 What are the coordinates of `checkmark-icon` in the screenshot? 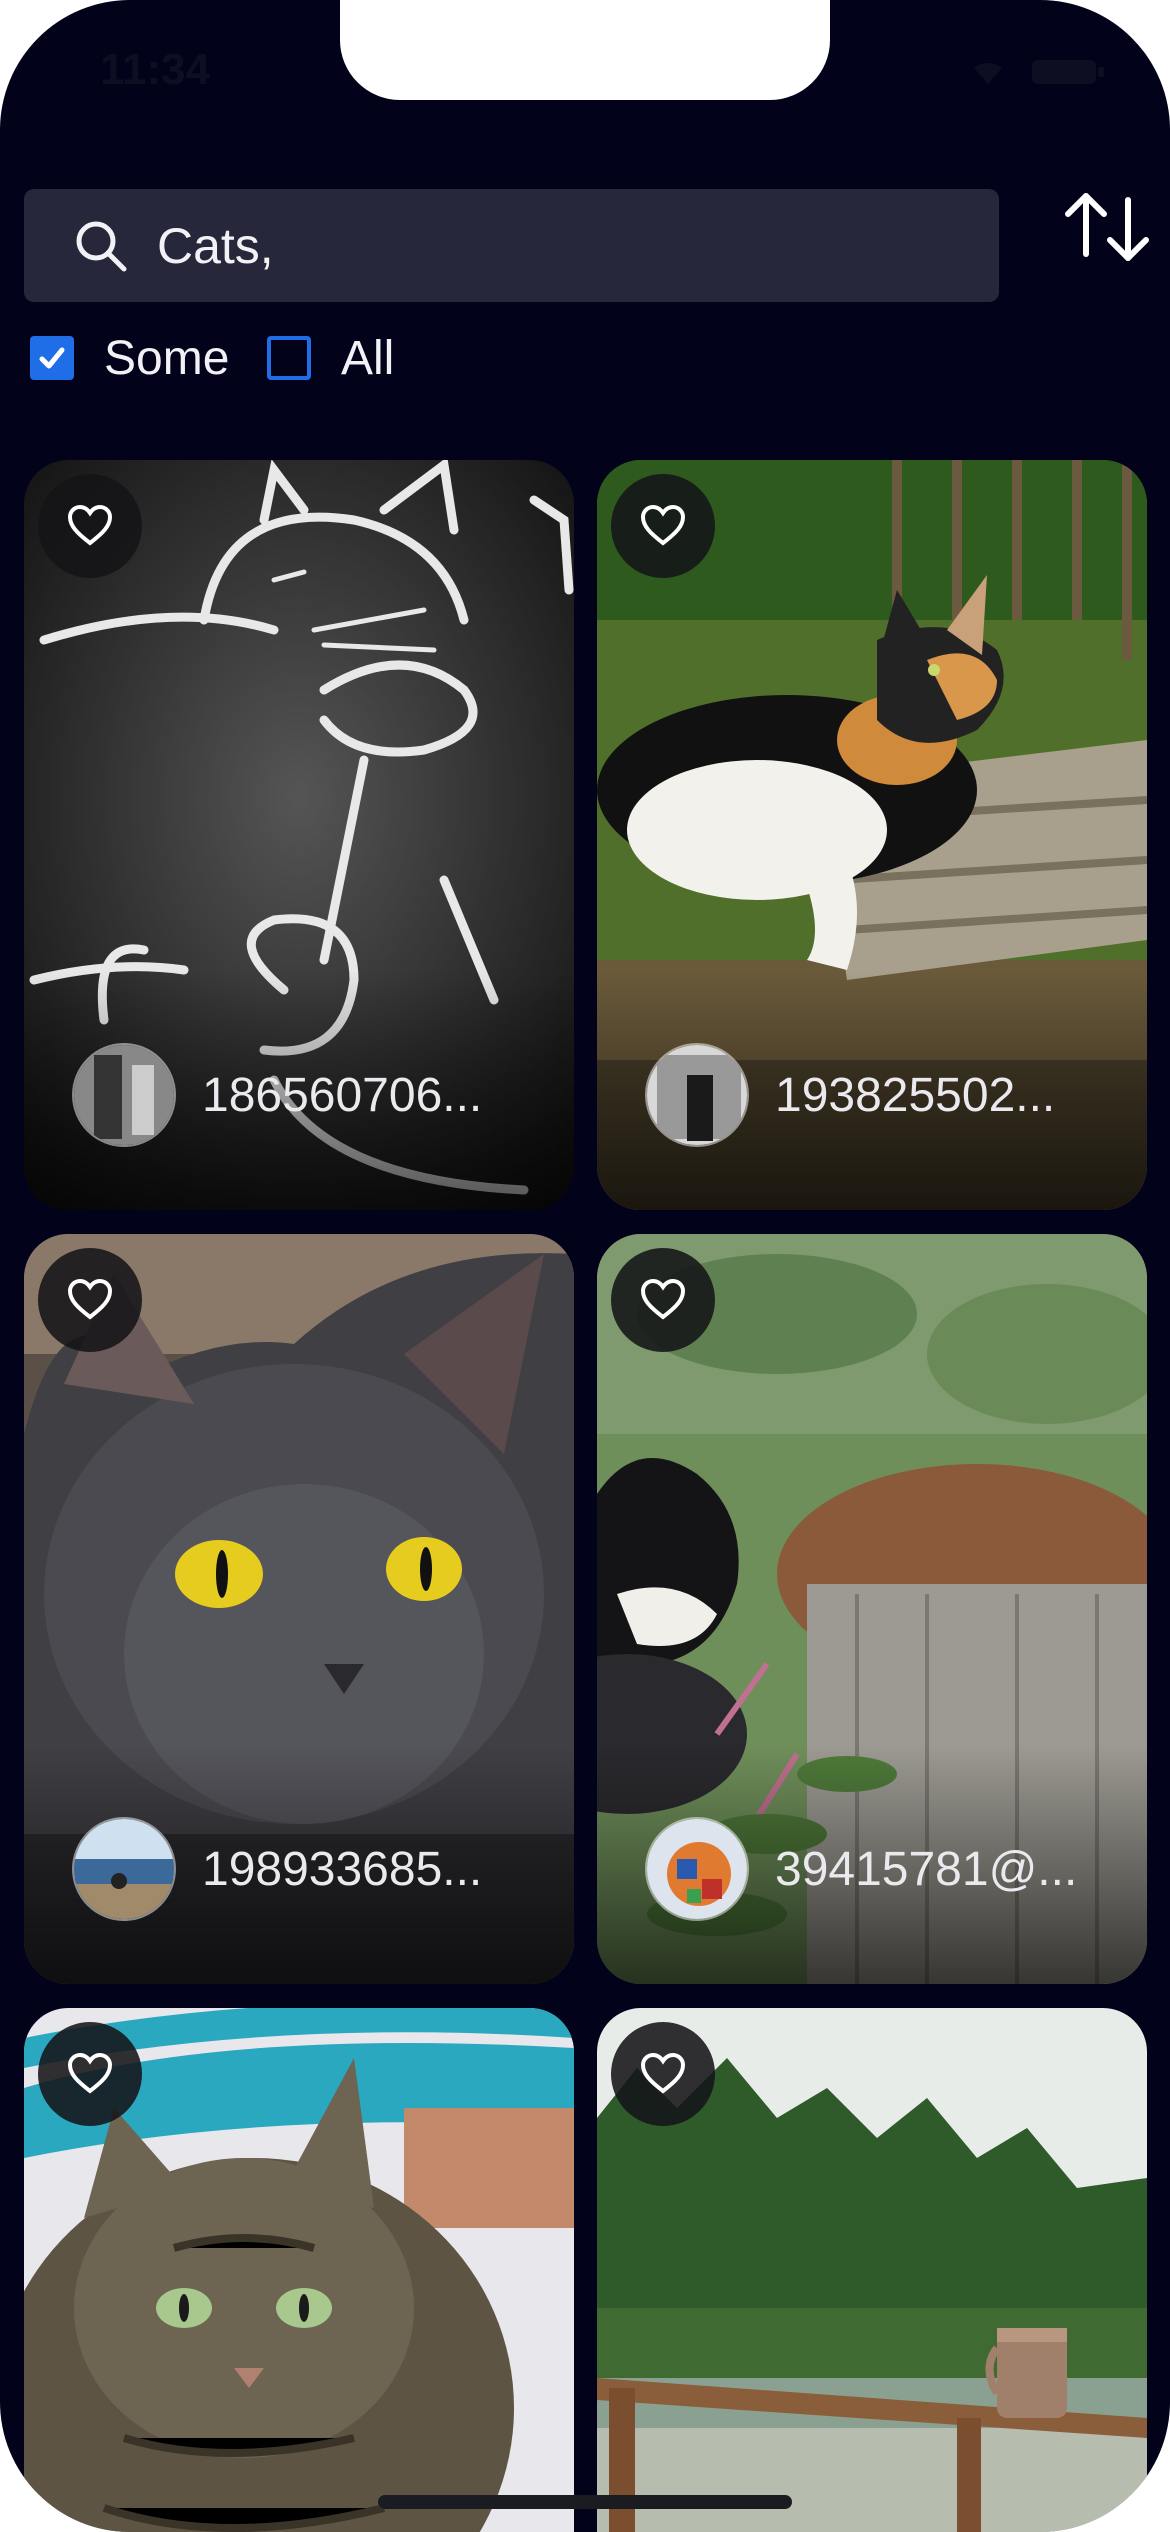 It's located at (52, 358).